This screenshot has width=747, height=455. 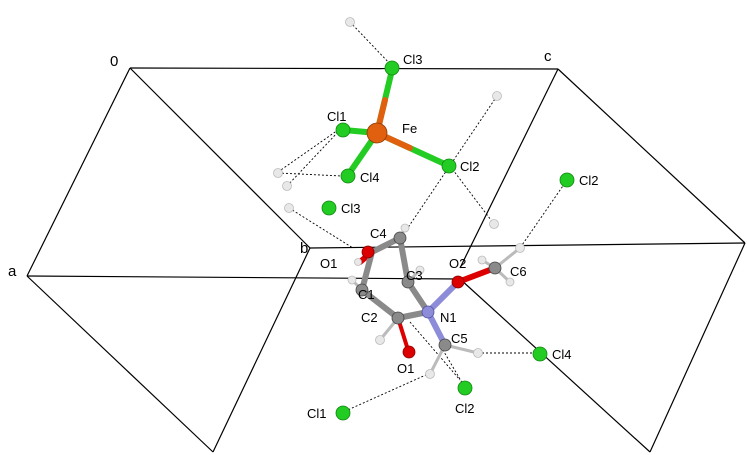 I want to click on o1-bot-atom, so click(x=409, y=352).